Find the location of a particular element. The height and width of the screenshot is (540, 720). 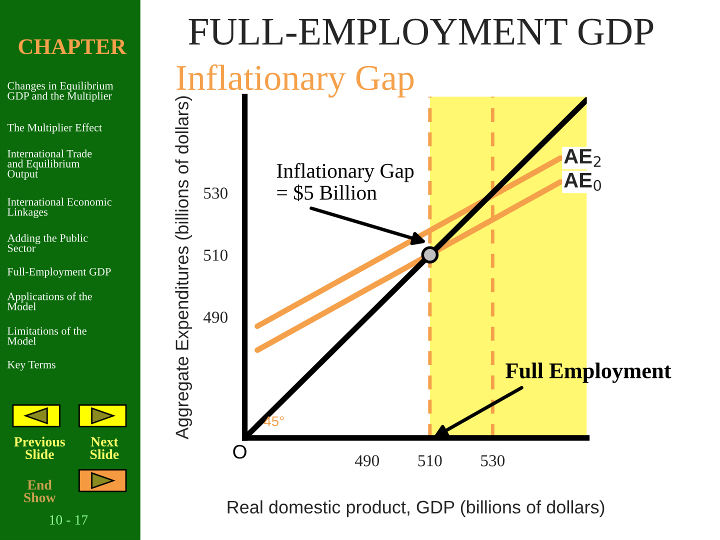

y-axis-title: Aggregate Expenditures (billions of dollars) is located at coordinates (183, 268).